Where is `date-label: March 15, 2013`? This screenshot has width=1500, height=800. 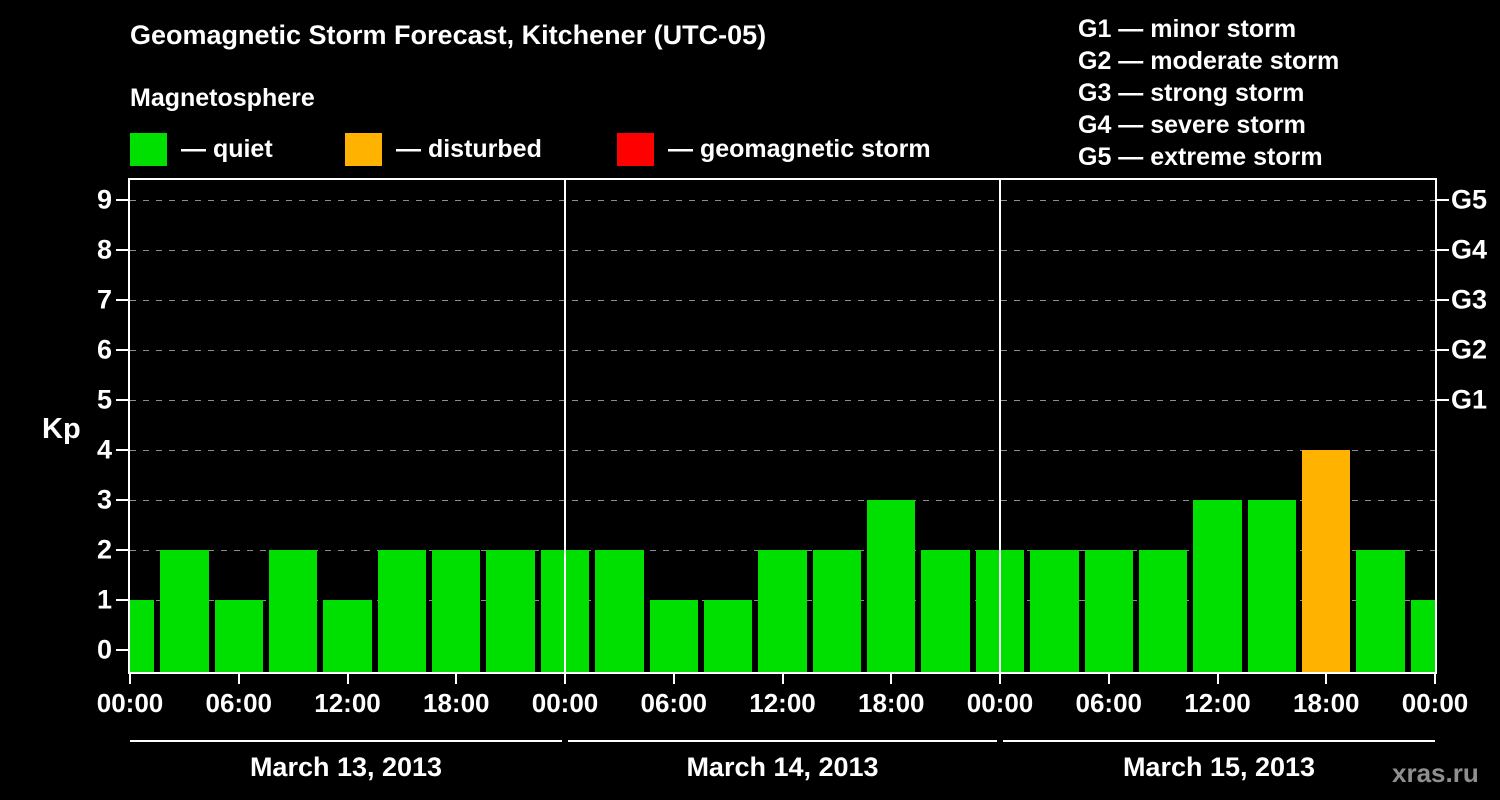 date-label: March 15, 2013 is located at coordinates (1219, 767).